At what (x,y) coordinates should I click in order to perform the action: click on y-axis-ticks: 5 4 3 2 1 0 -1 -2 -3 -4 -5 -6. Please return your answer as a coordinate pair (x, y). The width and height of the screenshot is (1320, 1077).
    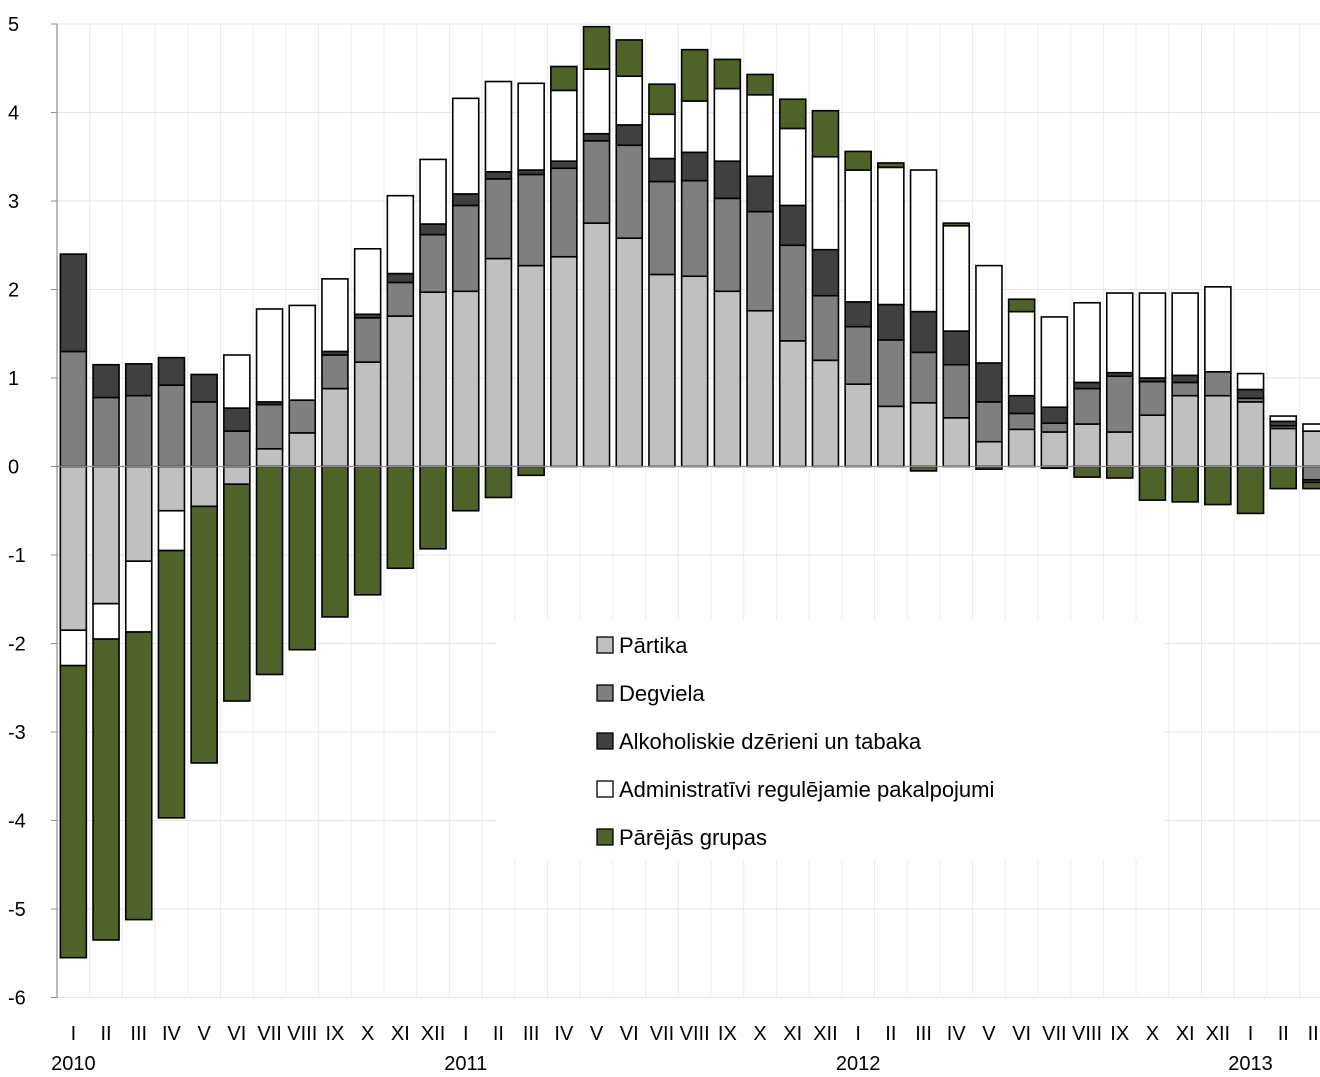
    Looking at the image, I should click on (17, 512).